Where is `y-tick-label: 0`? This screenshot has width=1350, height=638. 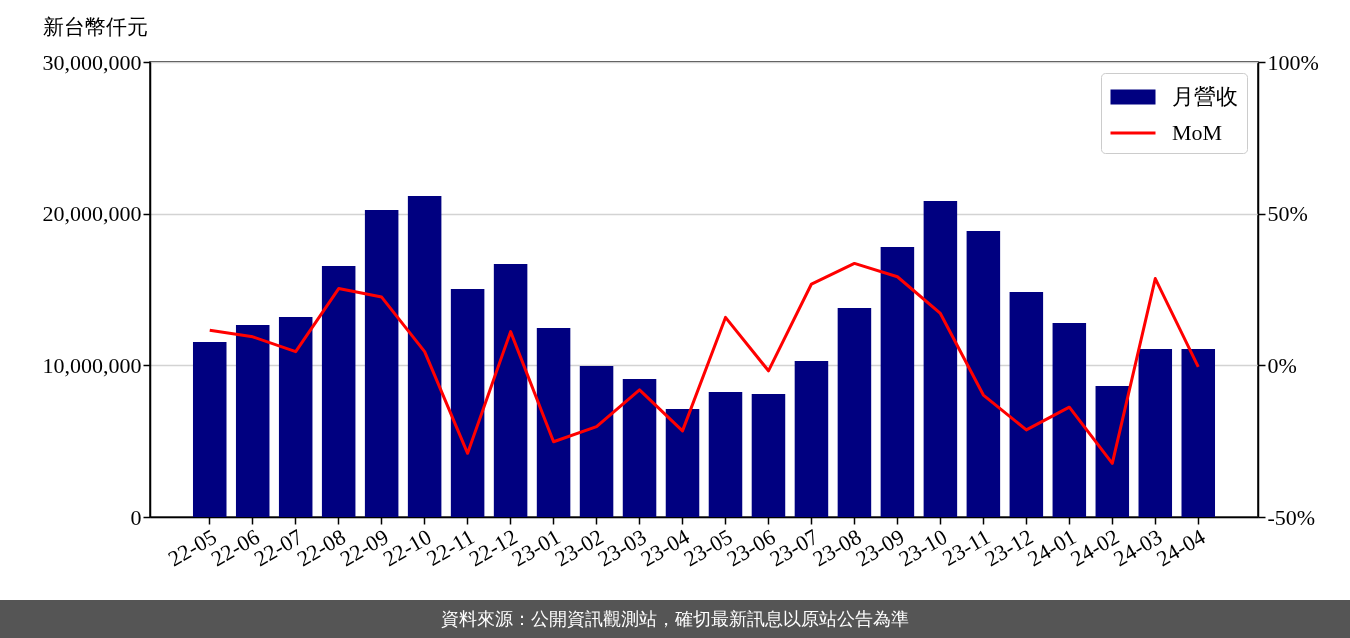 y-tick-label: 0 is located at coordinates (136, 517).